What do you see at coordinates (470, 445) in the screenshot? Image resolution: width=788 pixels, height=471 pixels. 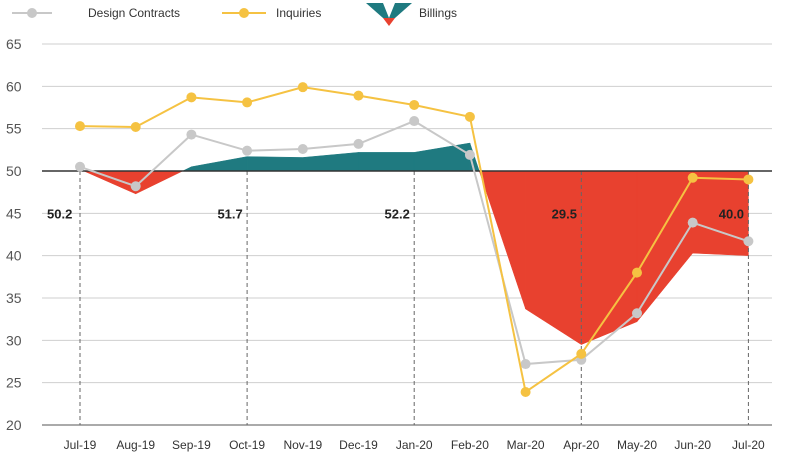 I see `x-tick-label: Feb-20` at bounding box center [470, 445].